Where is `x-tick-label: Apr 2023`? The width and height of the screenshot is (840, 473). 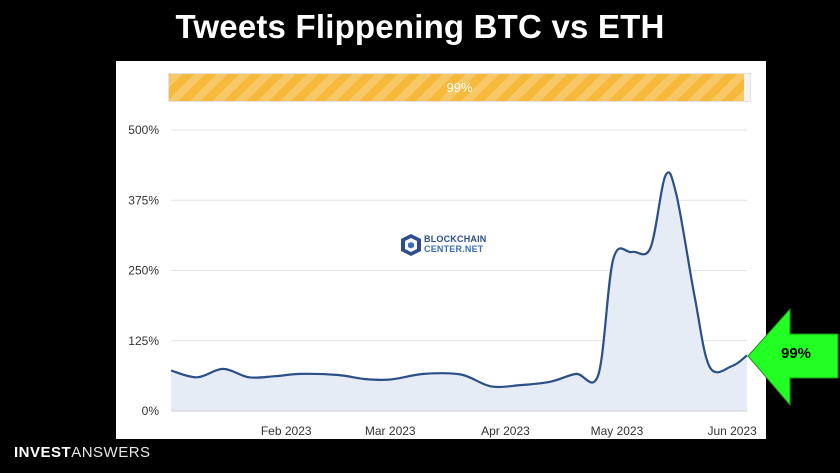 x-tick-label: Apr 2023 is located at coordinates (505, 431).